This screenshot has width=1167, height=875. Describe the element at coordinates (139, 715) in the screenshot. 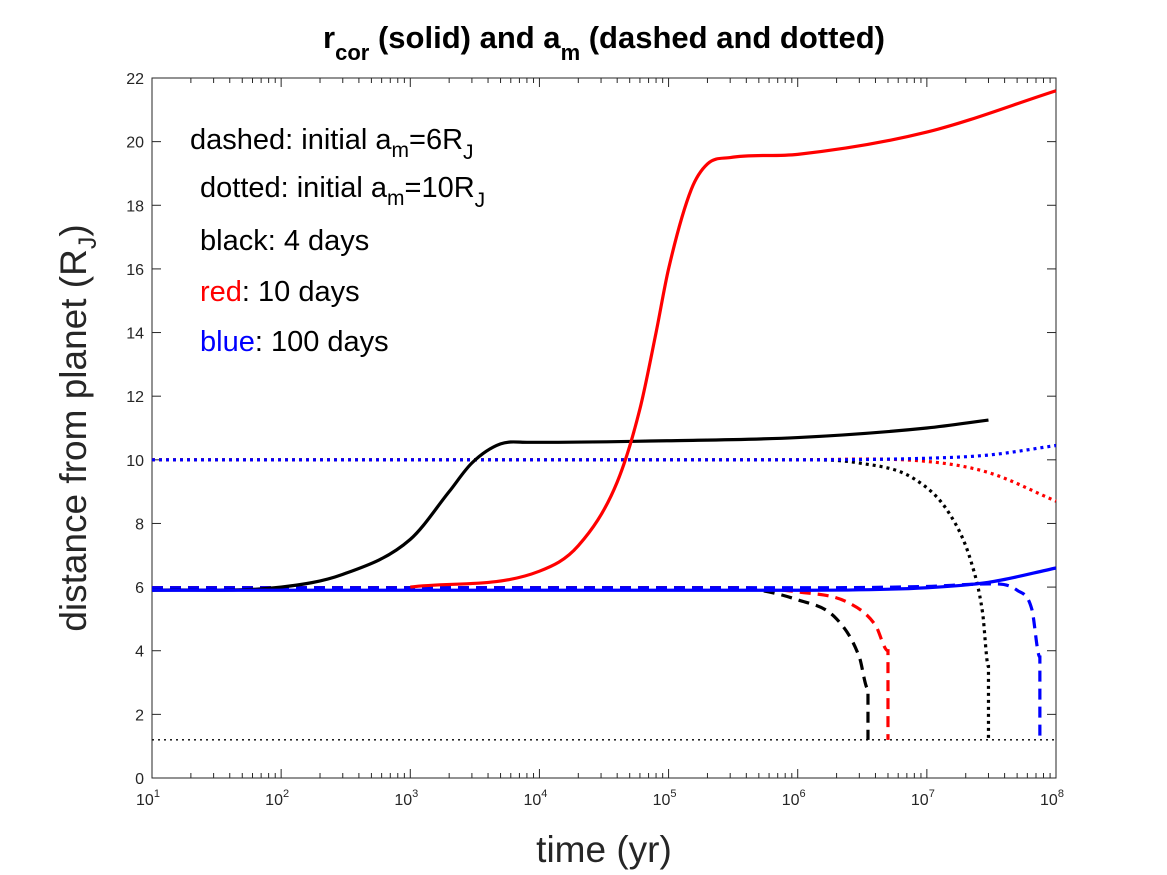

I see `y-tick-label: 2` at that location.